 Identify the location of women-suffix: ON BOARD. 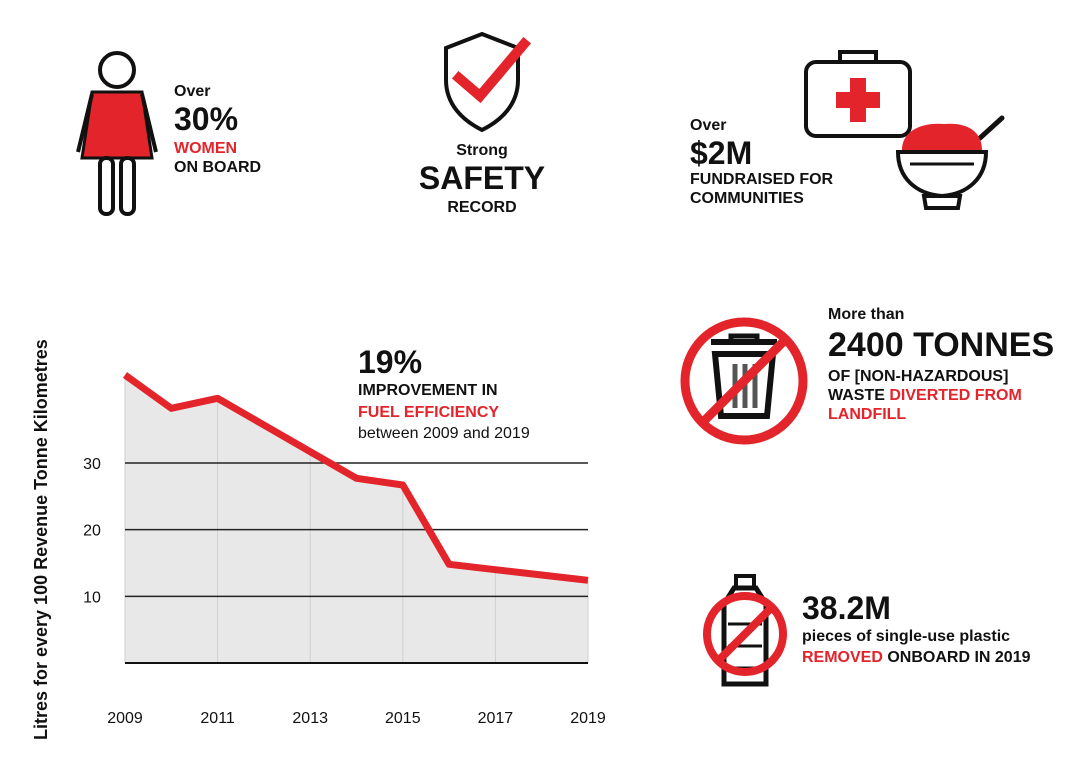
(218, 167).